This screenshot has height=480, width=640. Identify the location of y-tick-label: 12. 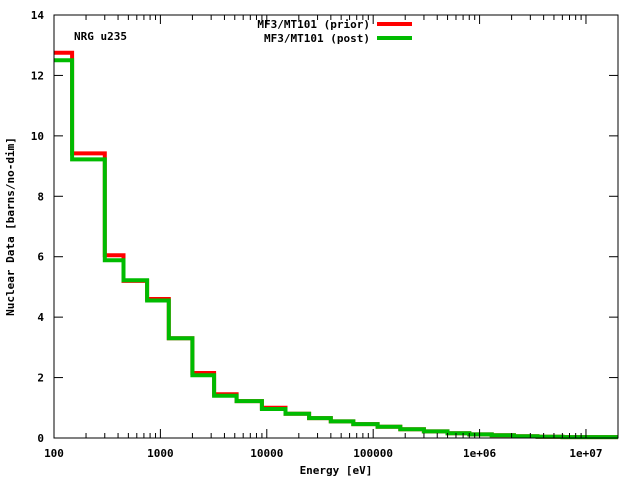
(37, 75).